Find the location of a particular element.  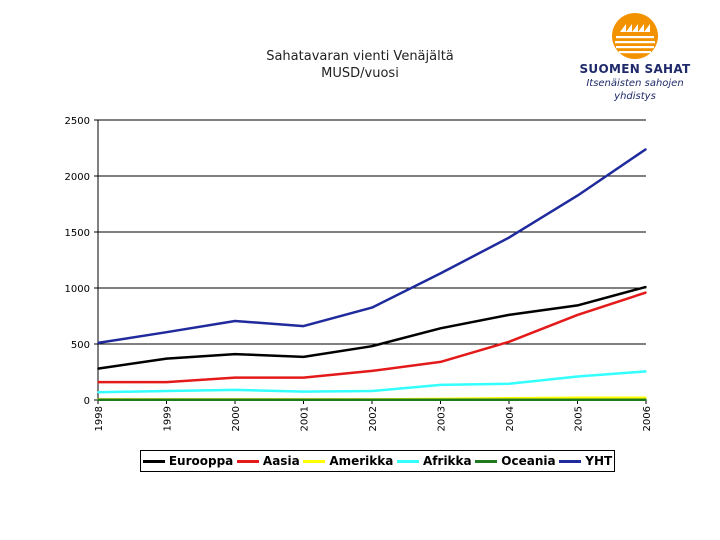

chart-title-line2: MUSD/vuosi is located at coordinates (360, 73).